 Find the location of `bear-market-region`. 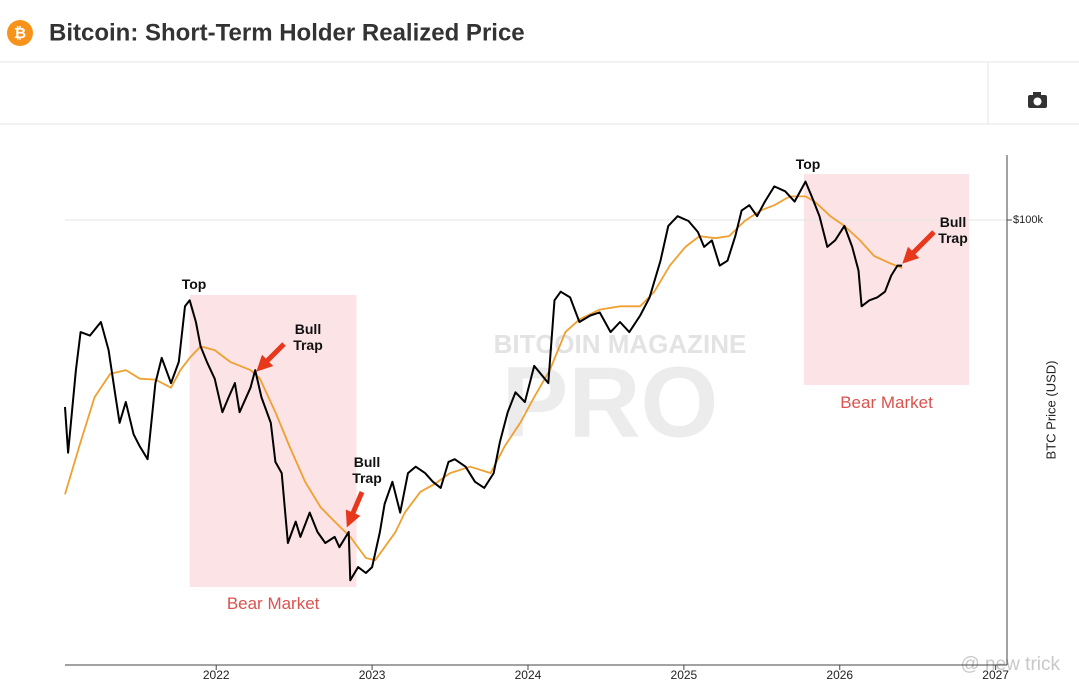

bear-market-region is located at coordinates (886, 279).